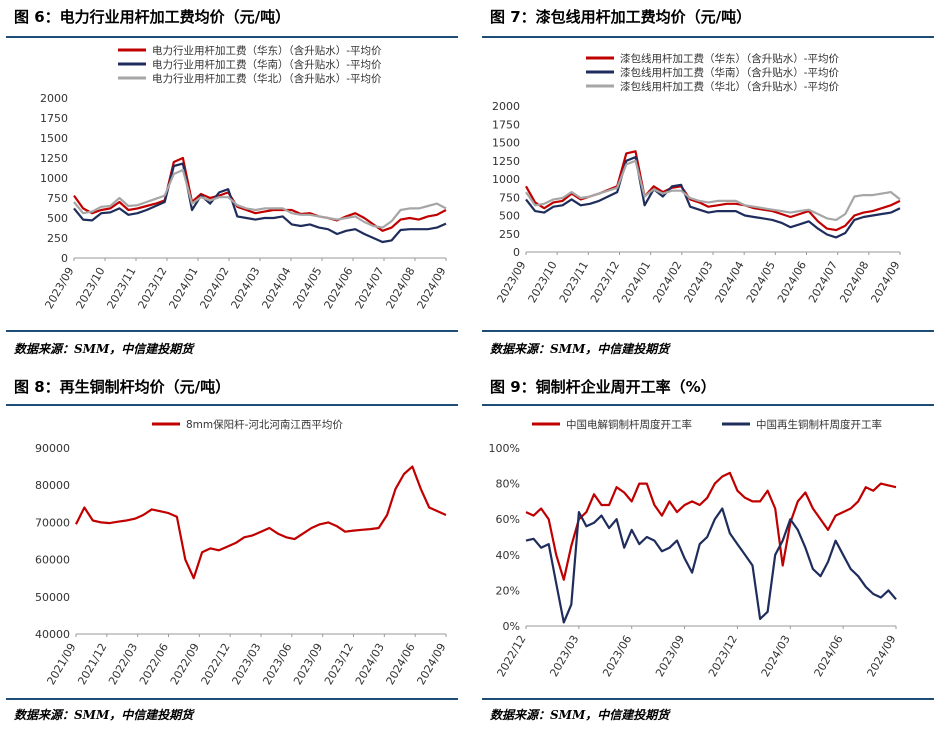 Image resolution: width=939 pixels, height=742 pixels. I want to click on panel-title: 图 6：电力行业用杆加工费均价（元/吨）, so click(152, 17).